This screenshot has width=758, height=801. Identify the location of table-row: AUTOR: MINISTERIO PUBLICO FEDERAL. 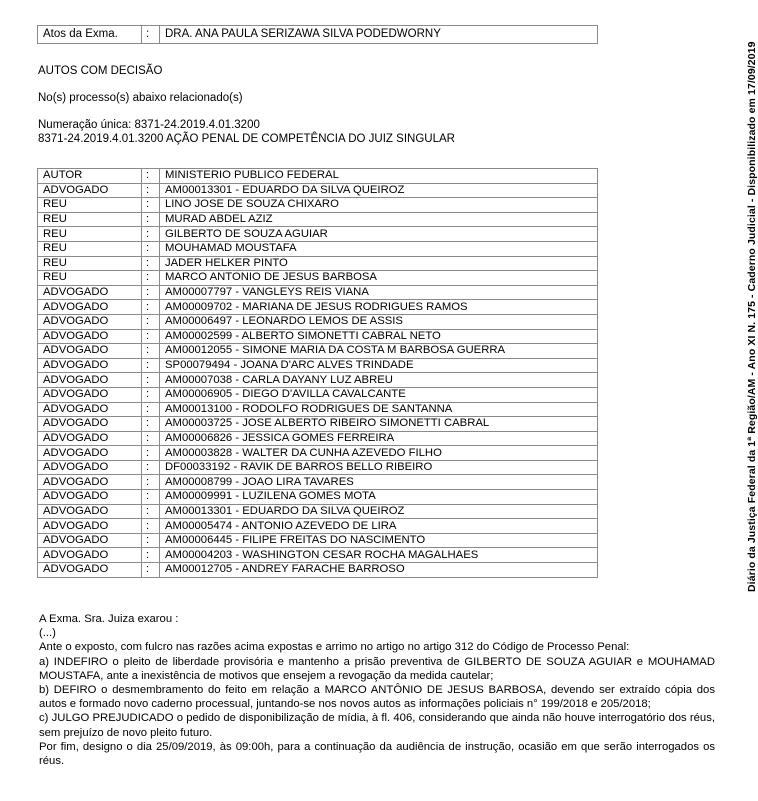
(317, 176).